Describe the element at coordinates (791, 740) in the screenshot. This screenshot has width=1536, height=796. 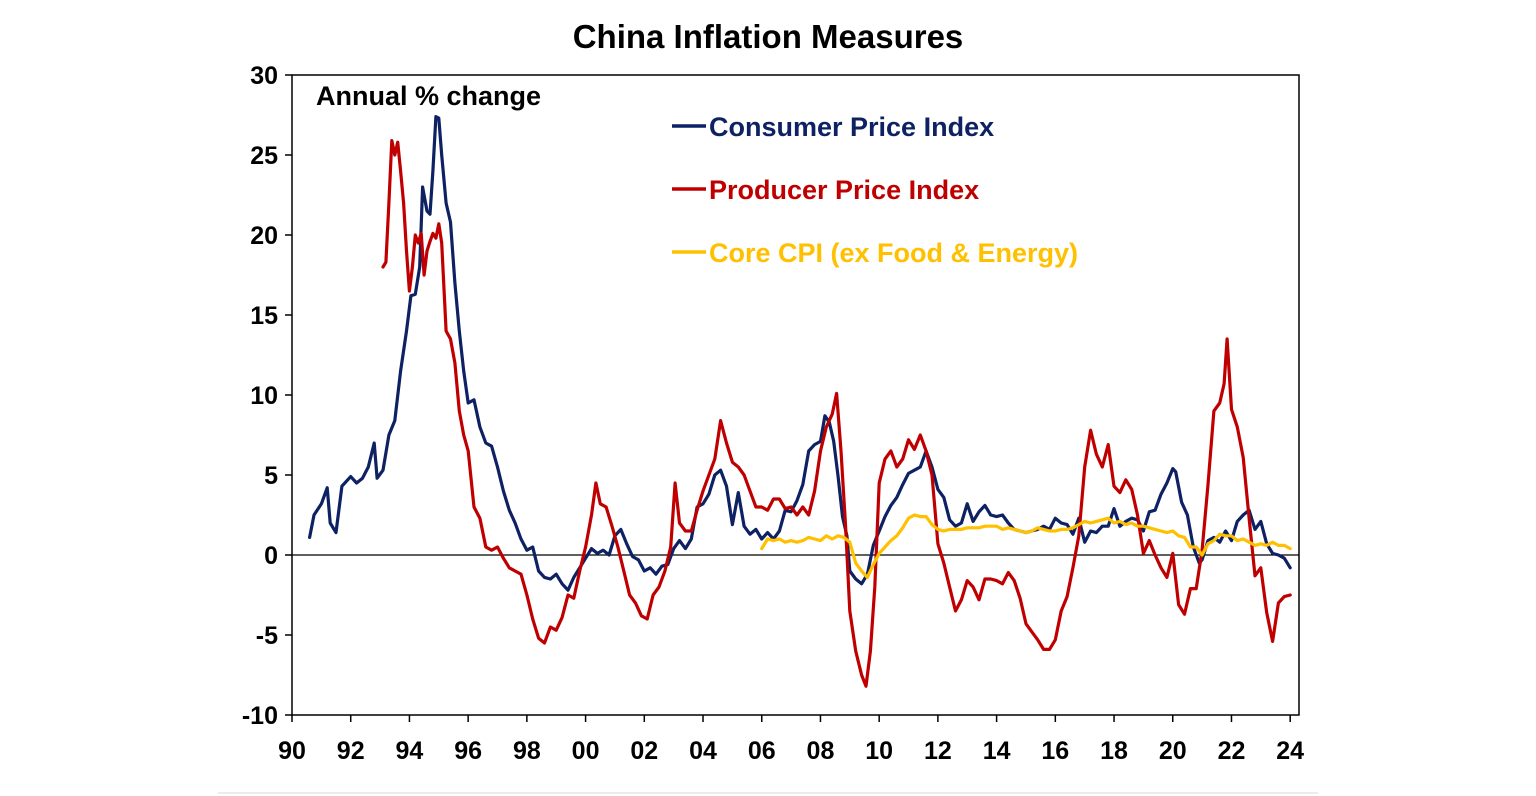
I see `x-axis: 90 92 94 96 98 00 02 04 06 08 10 12 14 16 18 20 22 24` at that location.